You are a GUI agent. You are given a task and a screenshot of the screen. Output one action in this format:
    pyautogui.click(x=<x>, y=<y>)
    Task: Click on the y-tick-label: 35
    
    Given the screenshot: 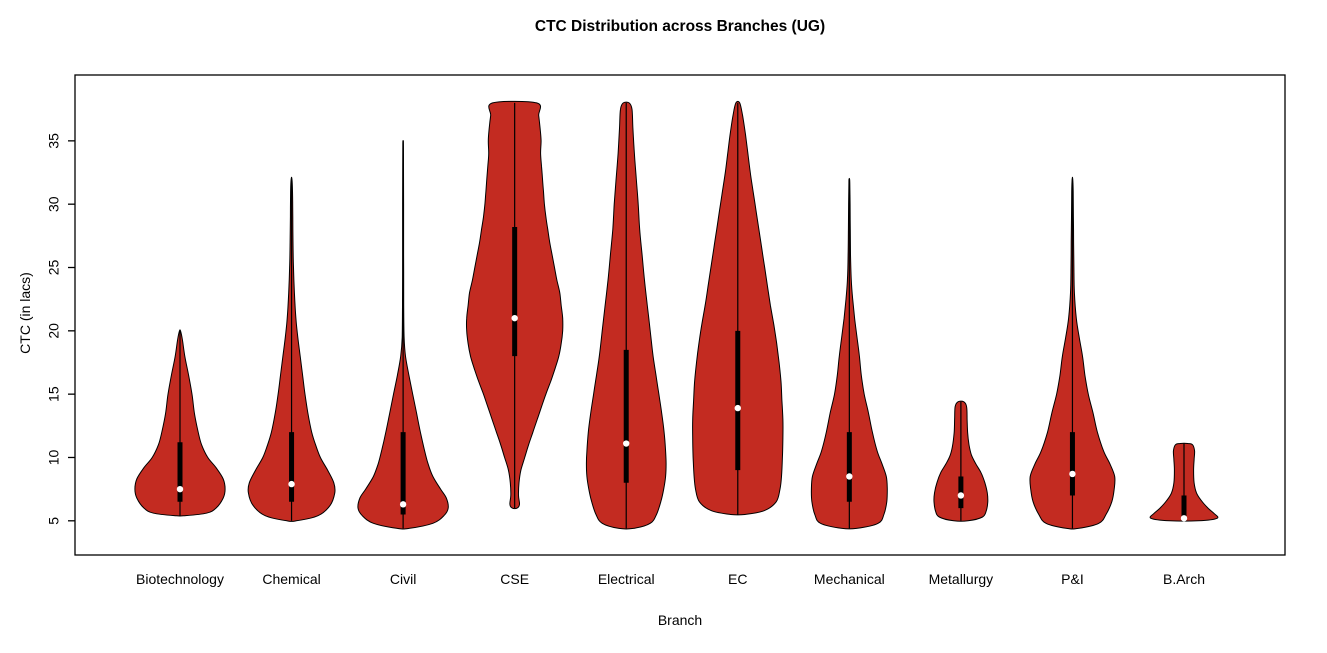 What is the action you would take?
    pyautogui.click(x=54, y=141)
    